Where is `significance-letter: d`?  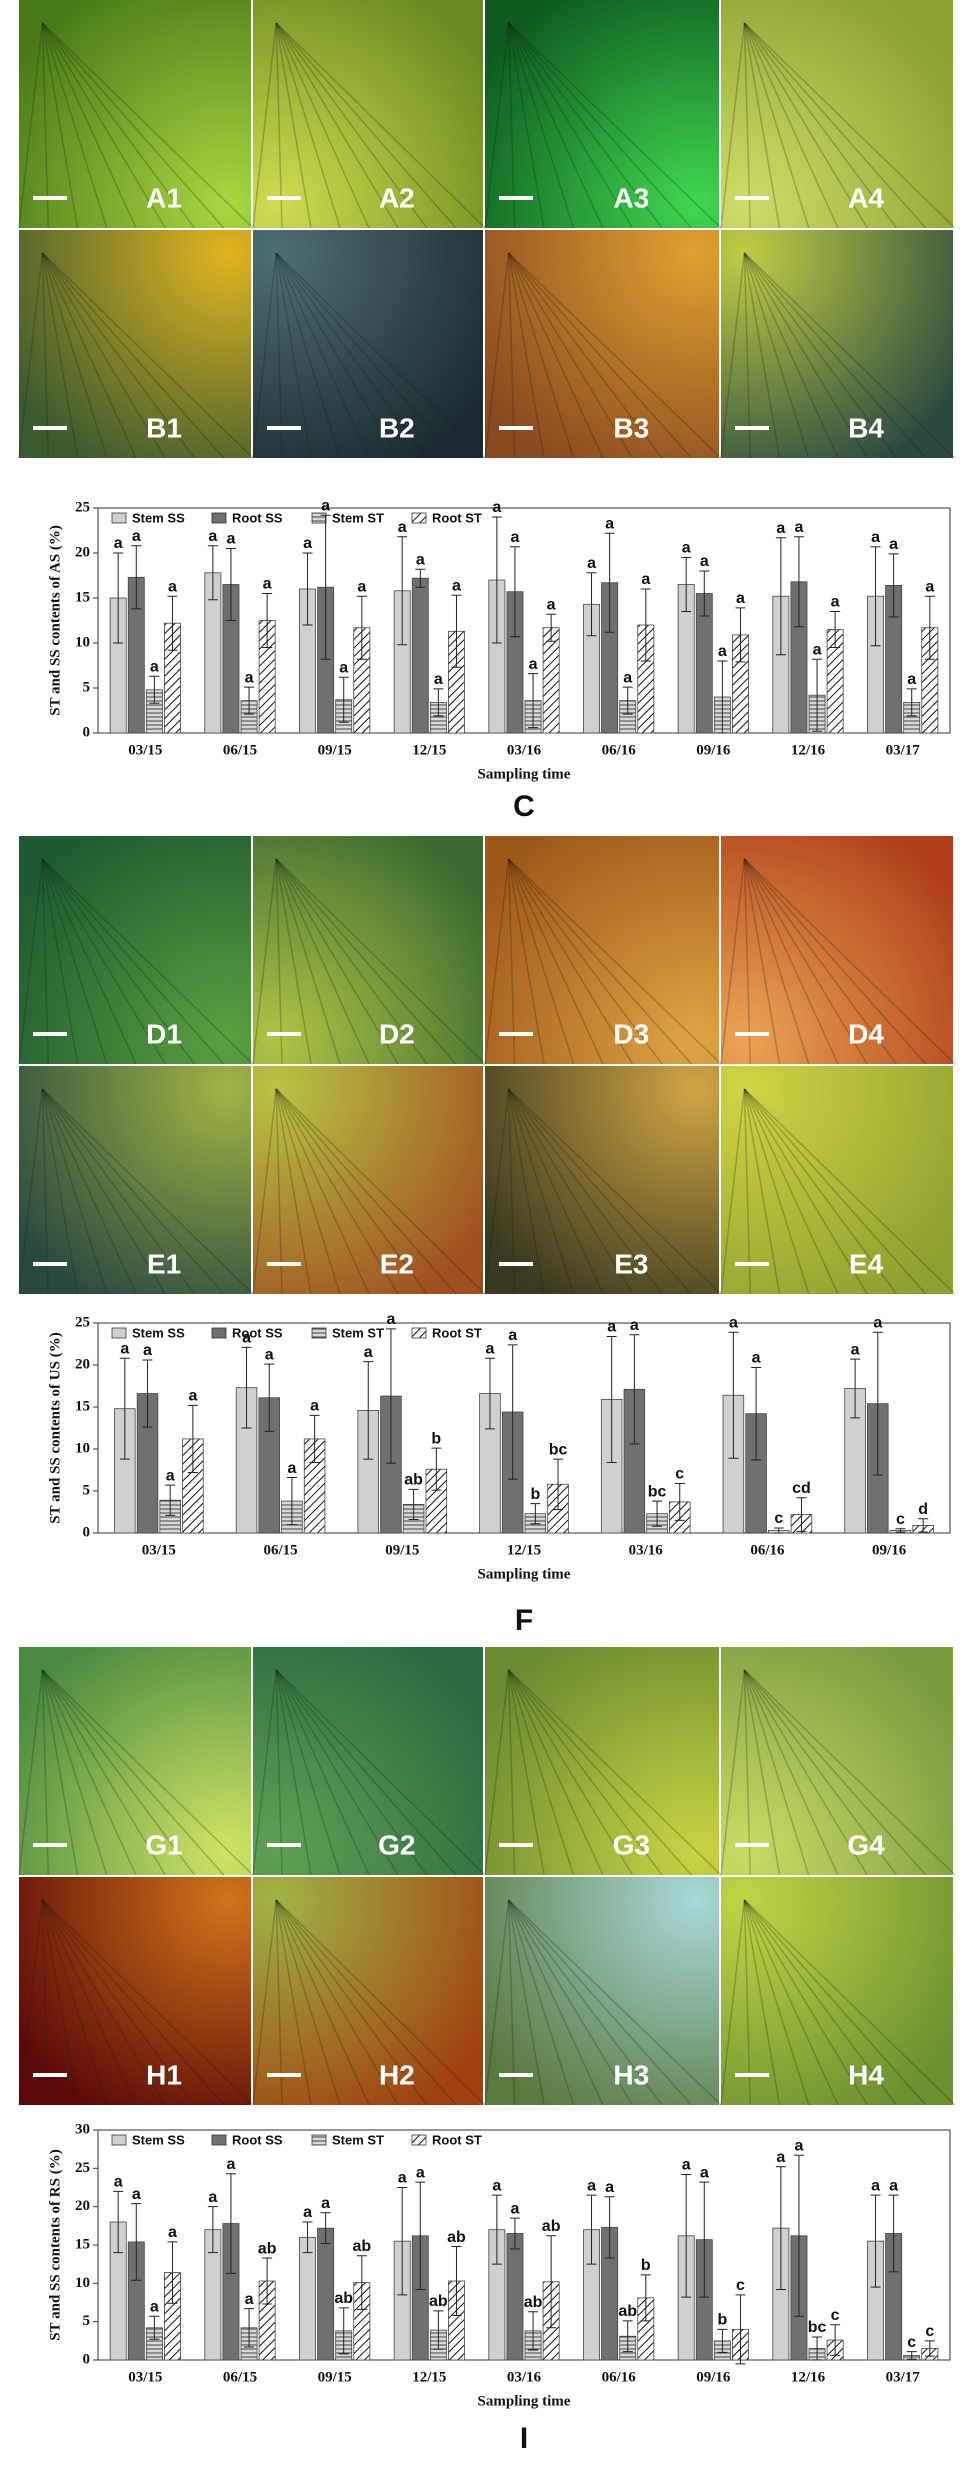 significance-letter: d is located at coordinates (923, 1509).